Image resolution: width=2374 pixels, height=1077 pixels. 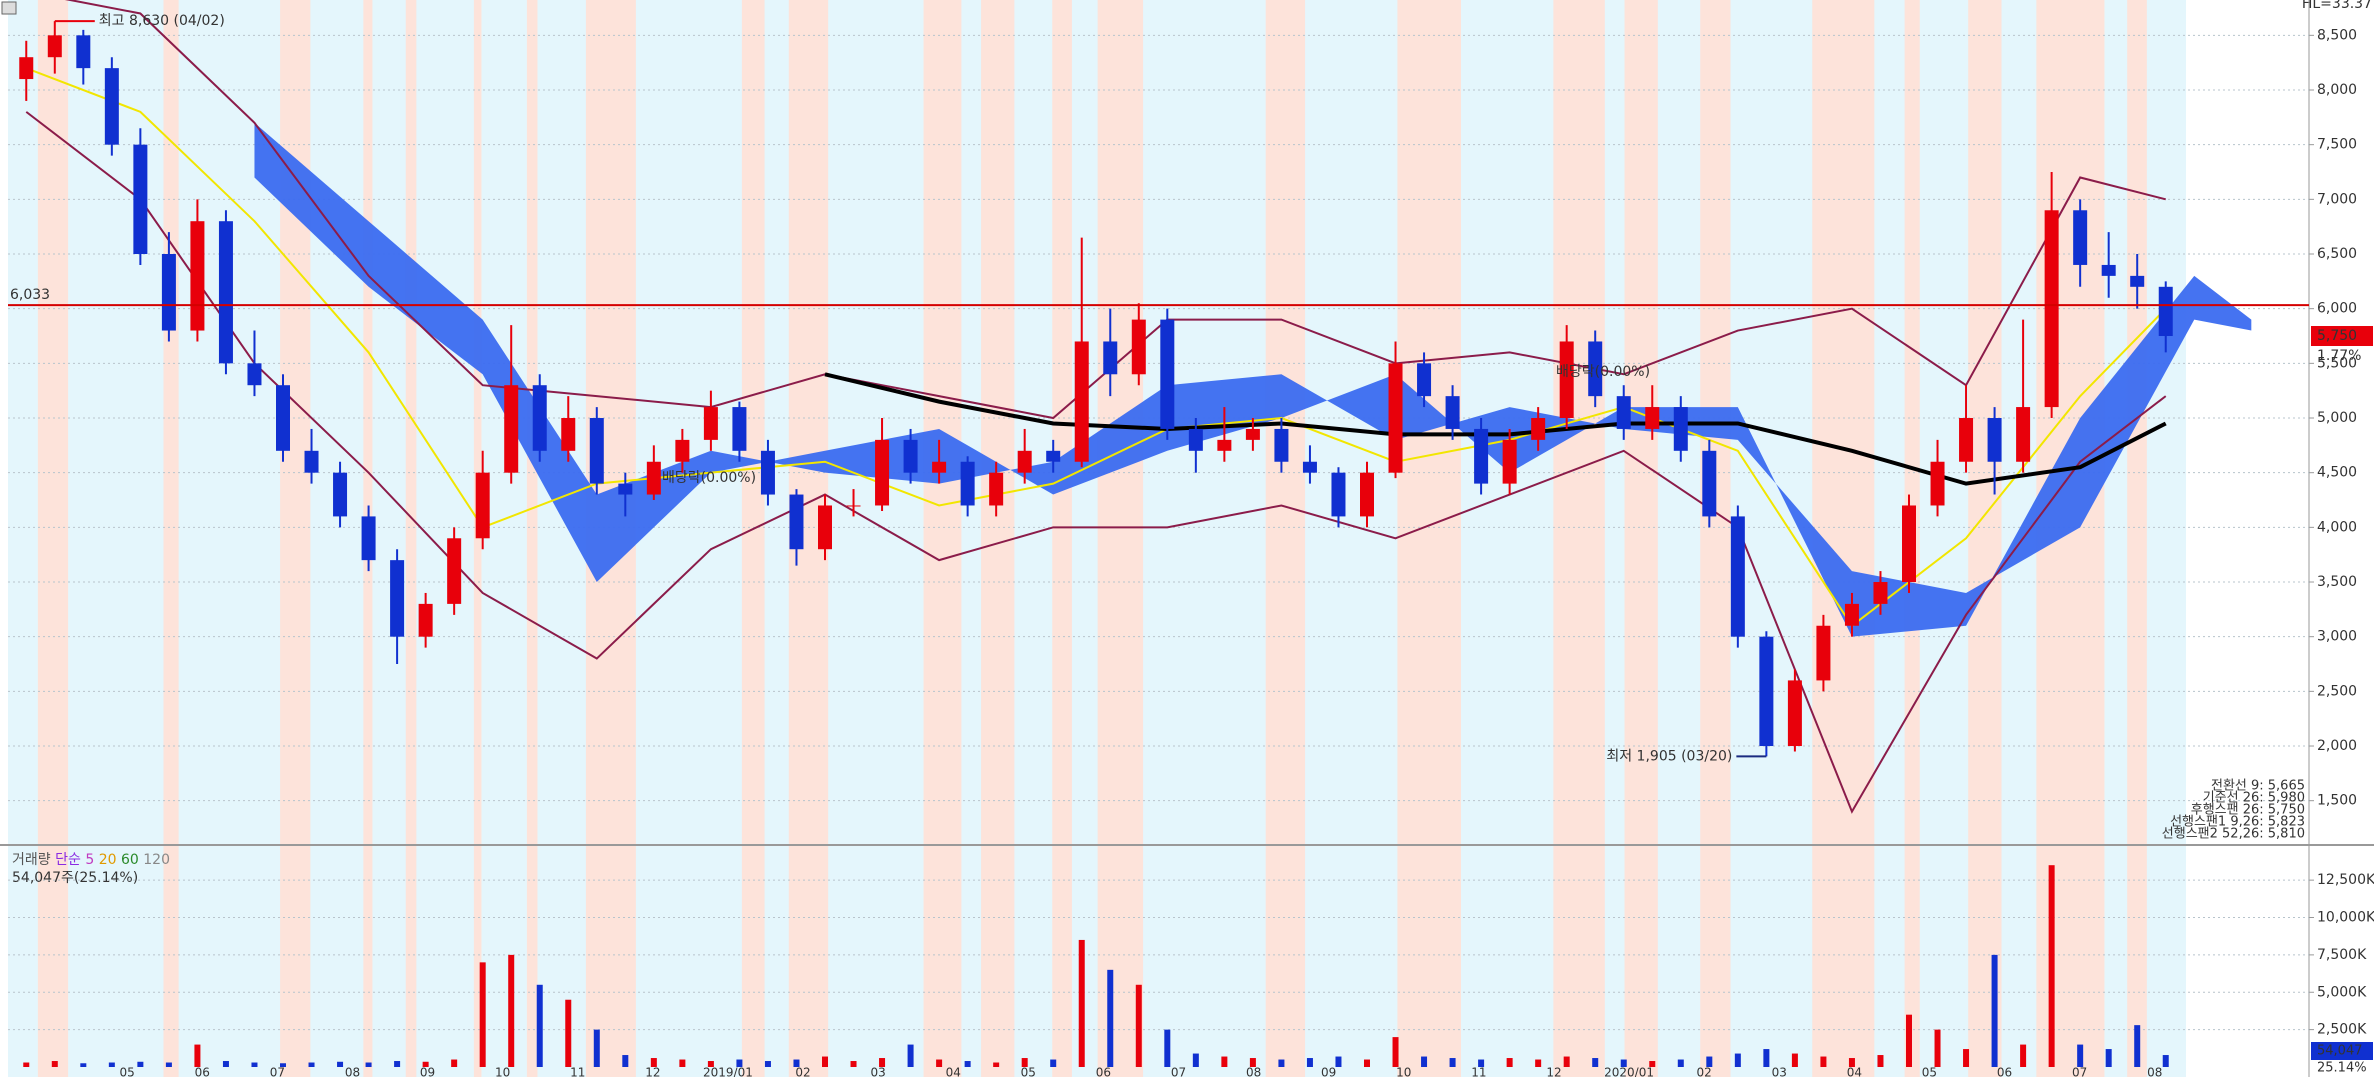 I want to click on x-tick-label: 05, so click(x=1929, y=1071).